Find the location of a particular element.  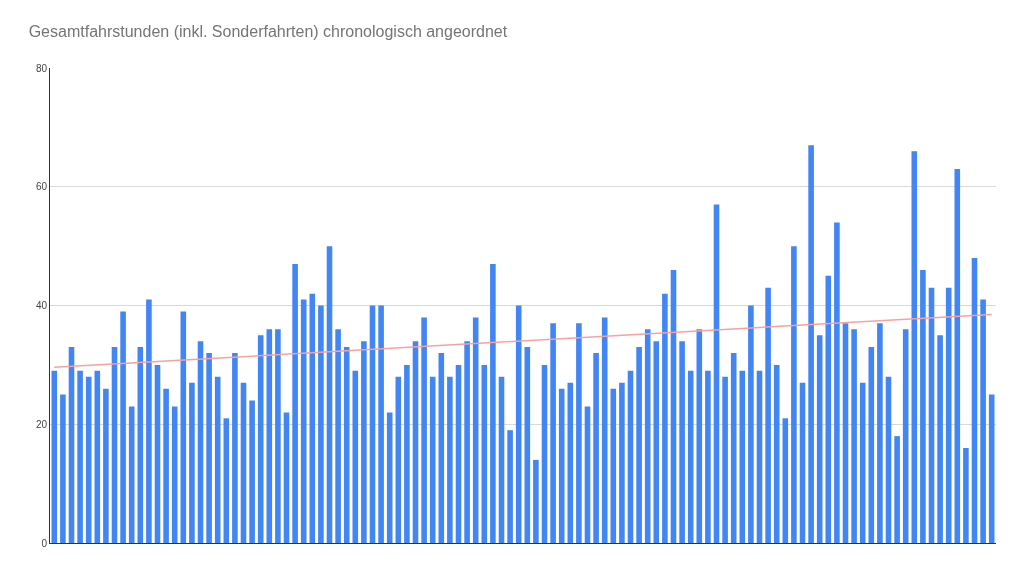

y-tick-label: 20 is located at coordinates (41, 424).